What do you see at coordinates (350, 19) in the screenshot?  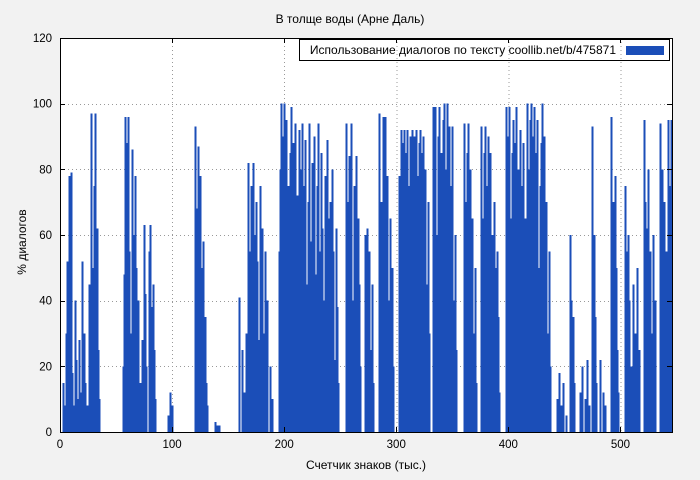 I see `chart-title: В толще воды (Арне Даль)` at bounding box center [350, 19].